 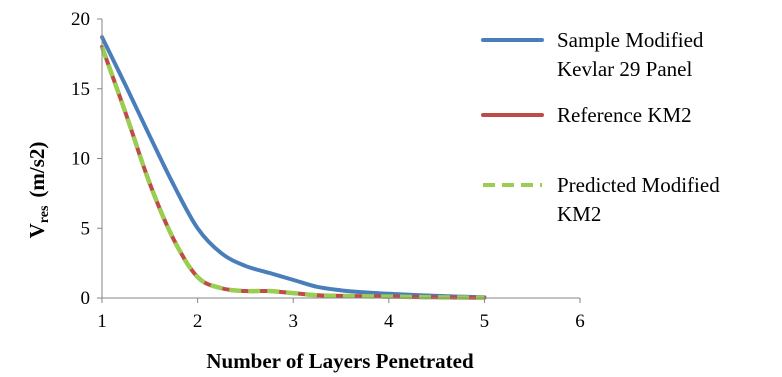 I want to click on x-axis-title: Number of Layers Penetrated, so click(x=340, y=361).